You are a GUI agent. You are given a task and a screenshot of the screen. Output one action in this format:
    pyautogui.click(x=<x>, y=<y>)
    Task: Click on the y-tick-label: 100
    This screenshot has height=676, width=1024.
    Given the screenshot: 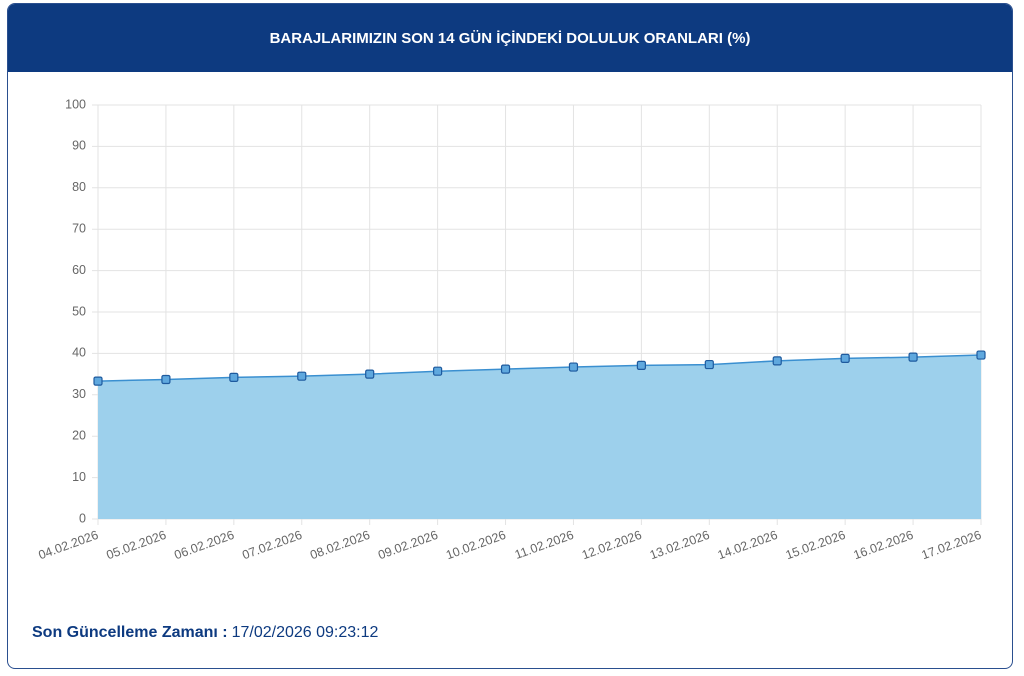 What is the action you would take?
    pyautogui.click(x=75, y=104)
    